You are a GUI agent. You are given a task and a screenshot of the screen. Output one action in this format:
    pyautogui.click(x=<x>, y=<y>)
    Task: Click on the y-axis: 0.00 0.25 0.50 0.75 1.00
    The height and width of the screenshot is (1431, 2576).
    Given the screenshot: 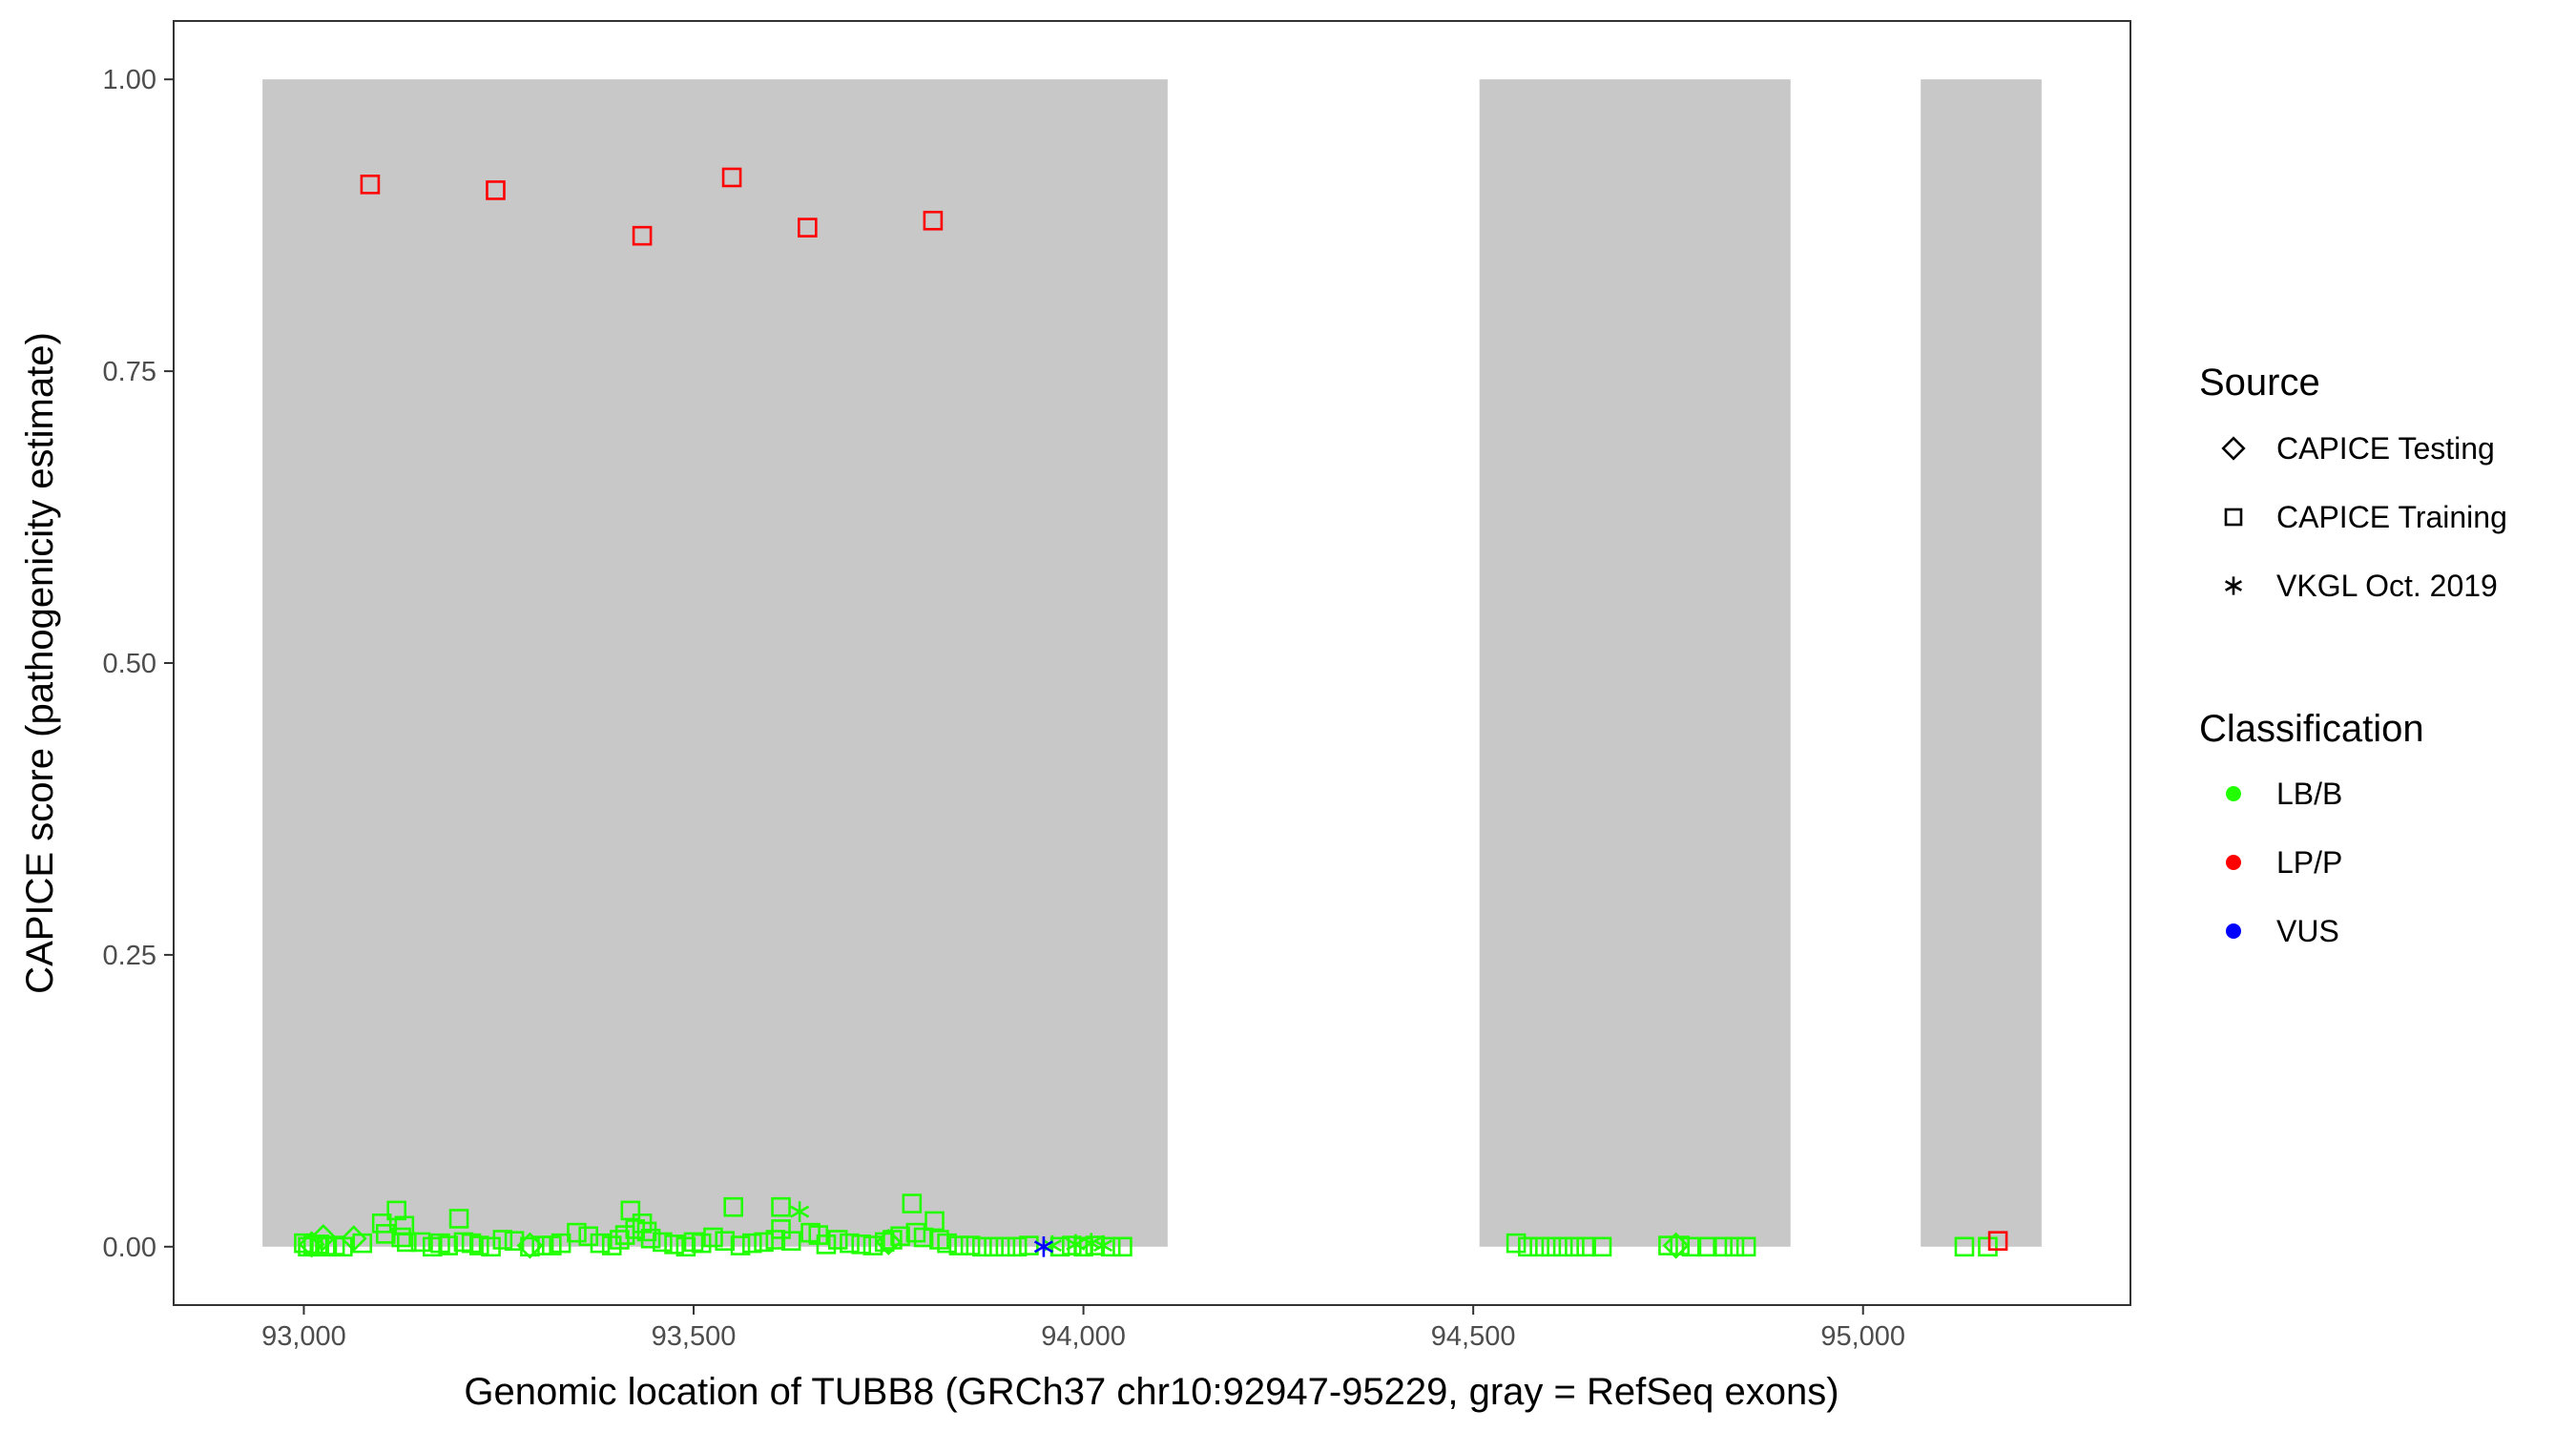 What is the action you would take?
    pyautogui.click(x=138, y=664)
    